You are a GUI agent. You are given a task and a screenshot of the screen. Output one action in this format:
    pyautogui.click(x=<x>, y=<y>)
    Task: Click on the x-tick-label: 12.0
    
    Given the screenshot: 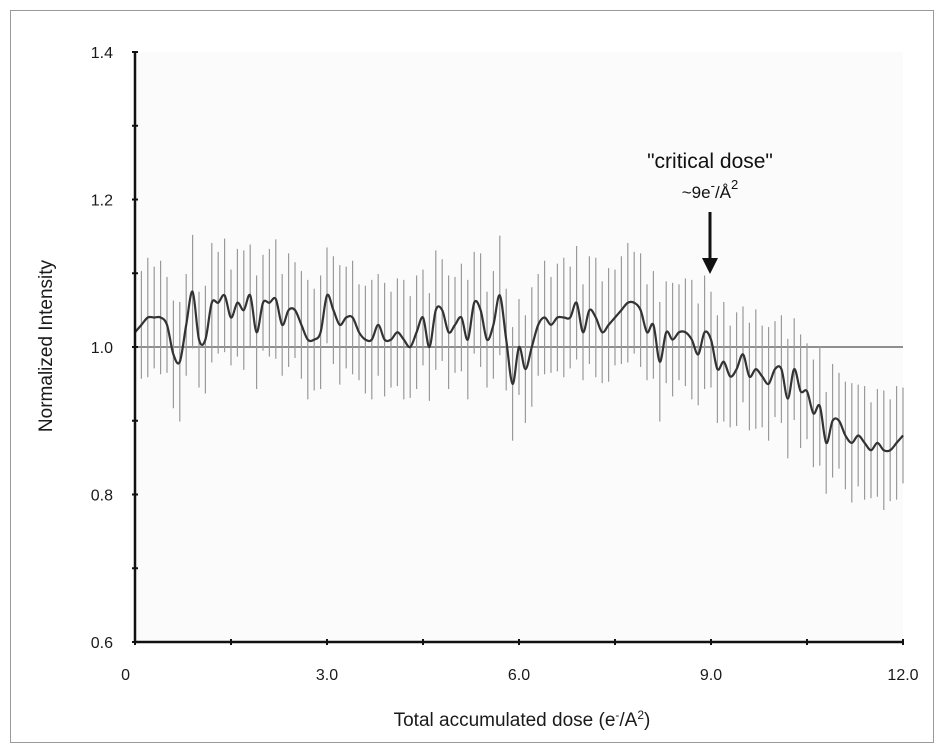 What is the action you would take?
    pyautogui.click(x=902, y=675)
    